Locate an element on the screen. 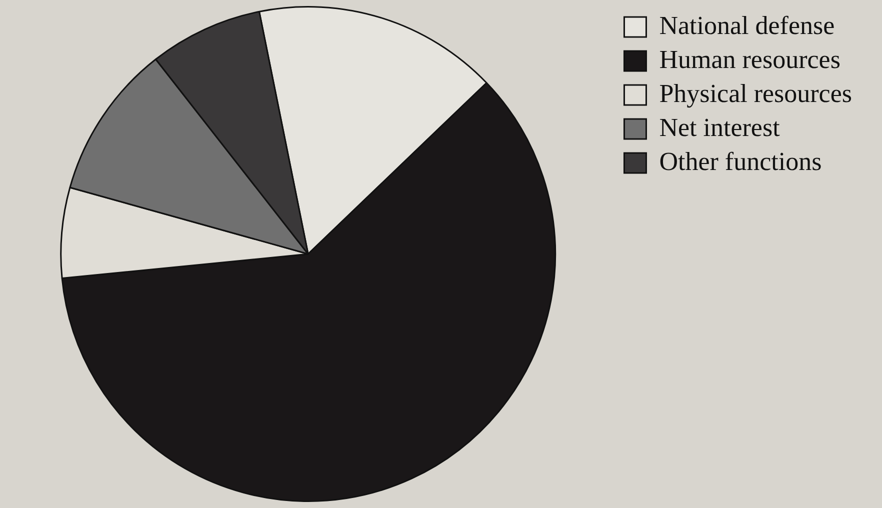 The width and height of the screenshot is (882, 508). legend-label: National defense is located at coordinates (747, 25).